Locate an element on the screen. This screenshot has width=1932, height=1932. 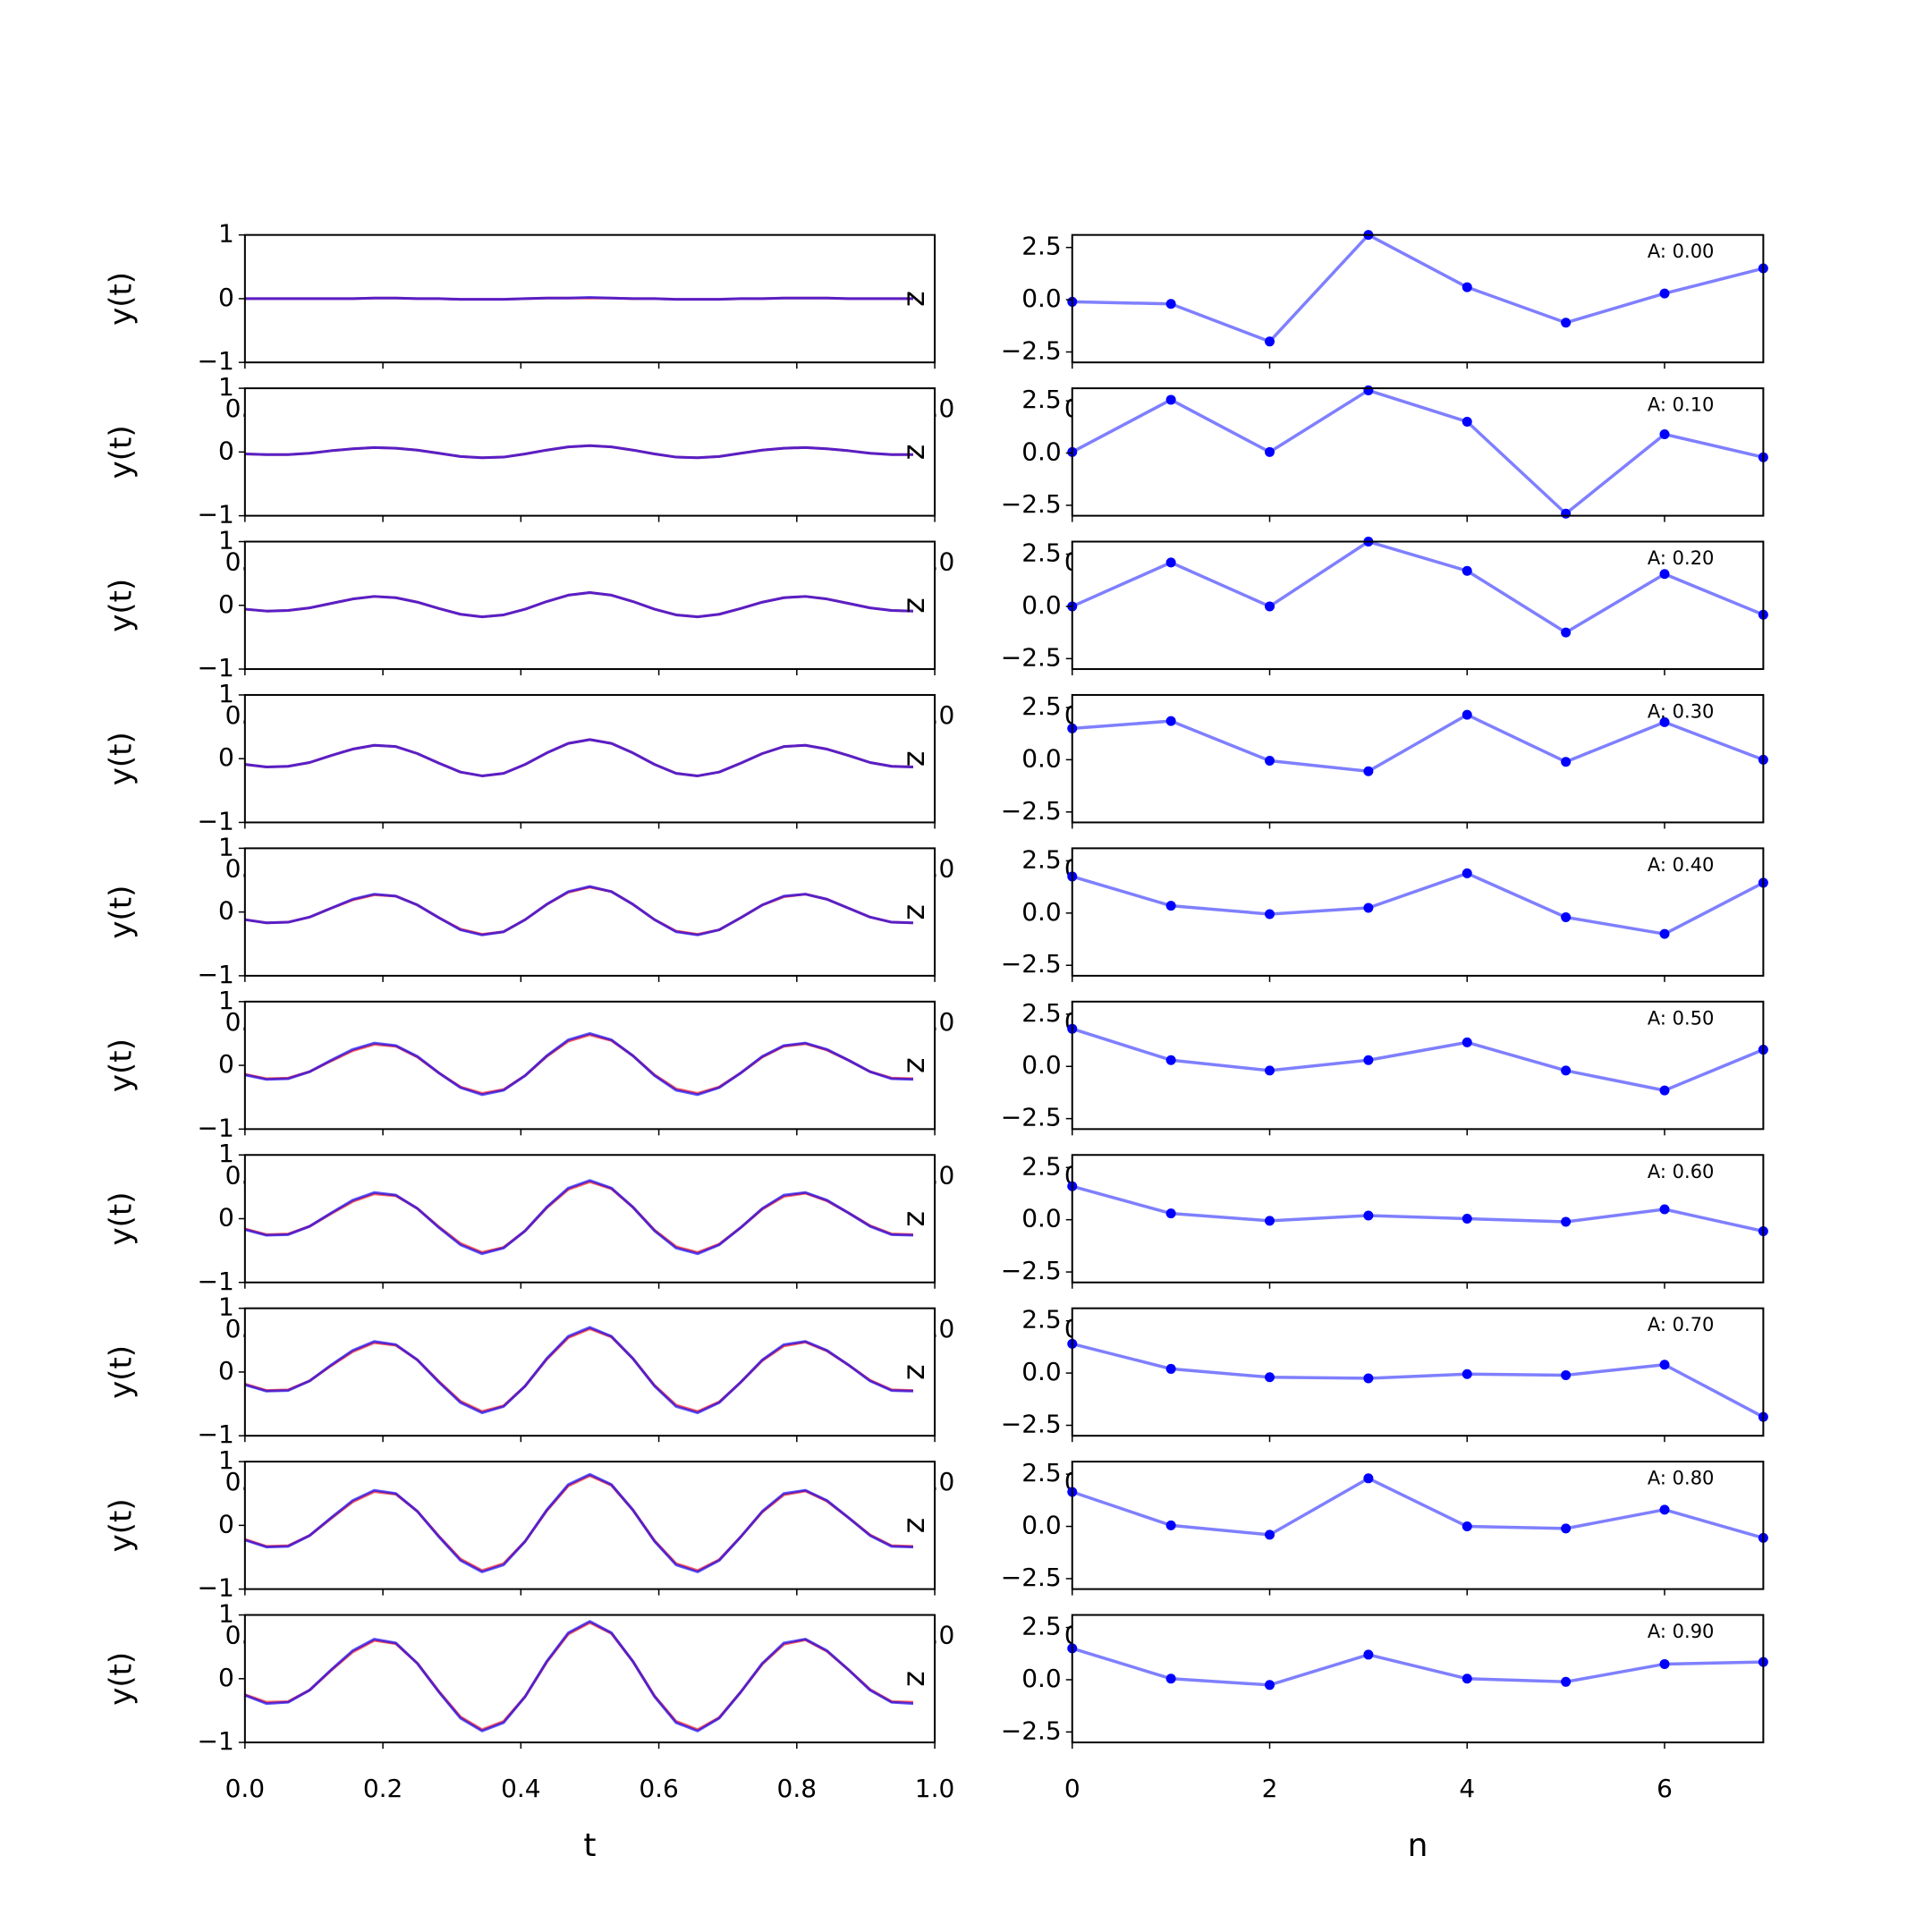
x-tick-label: 1.0 is located at coordinates (935, 1788).